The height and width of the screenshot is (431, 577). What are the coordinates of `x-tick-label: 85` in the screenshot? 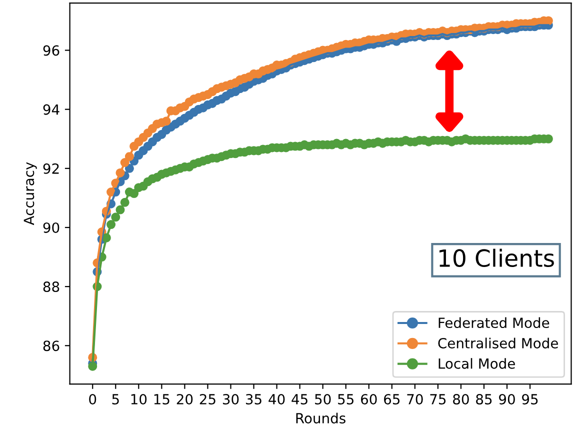 It's located at (484, 399).